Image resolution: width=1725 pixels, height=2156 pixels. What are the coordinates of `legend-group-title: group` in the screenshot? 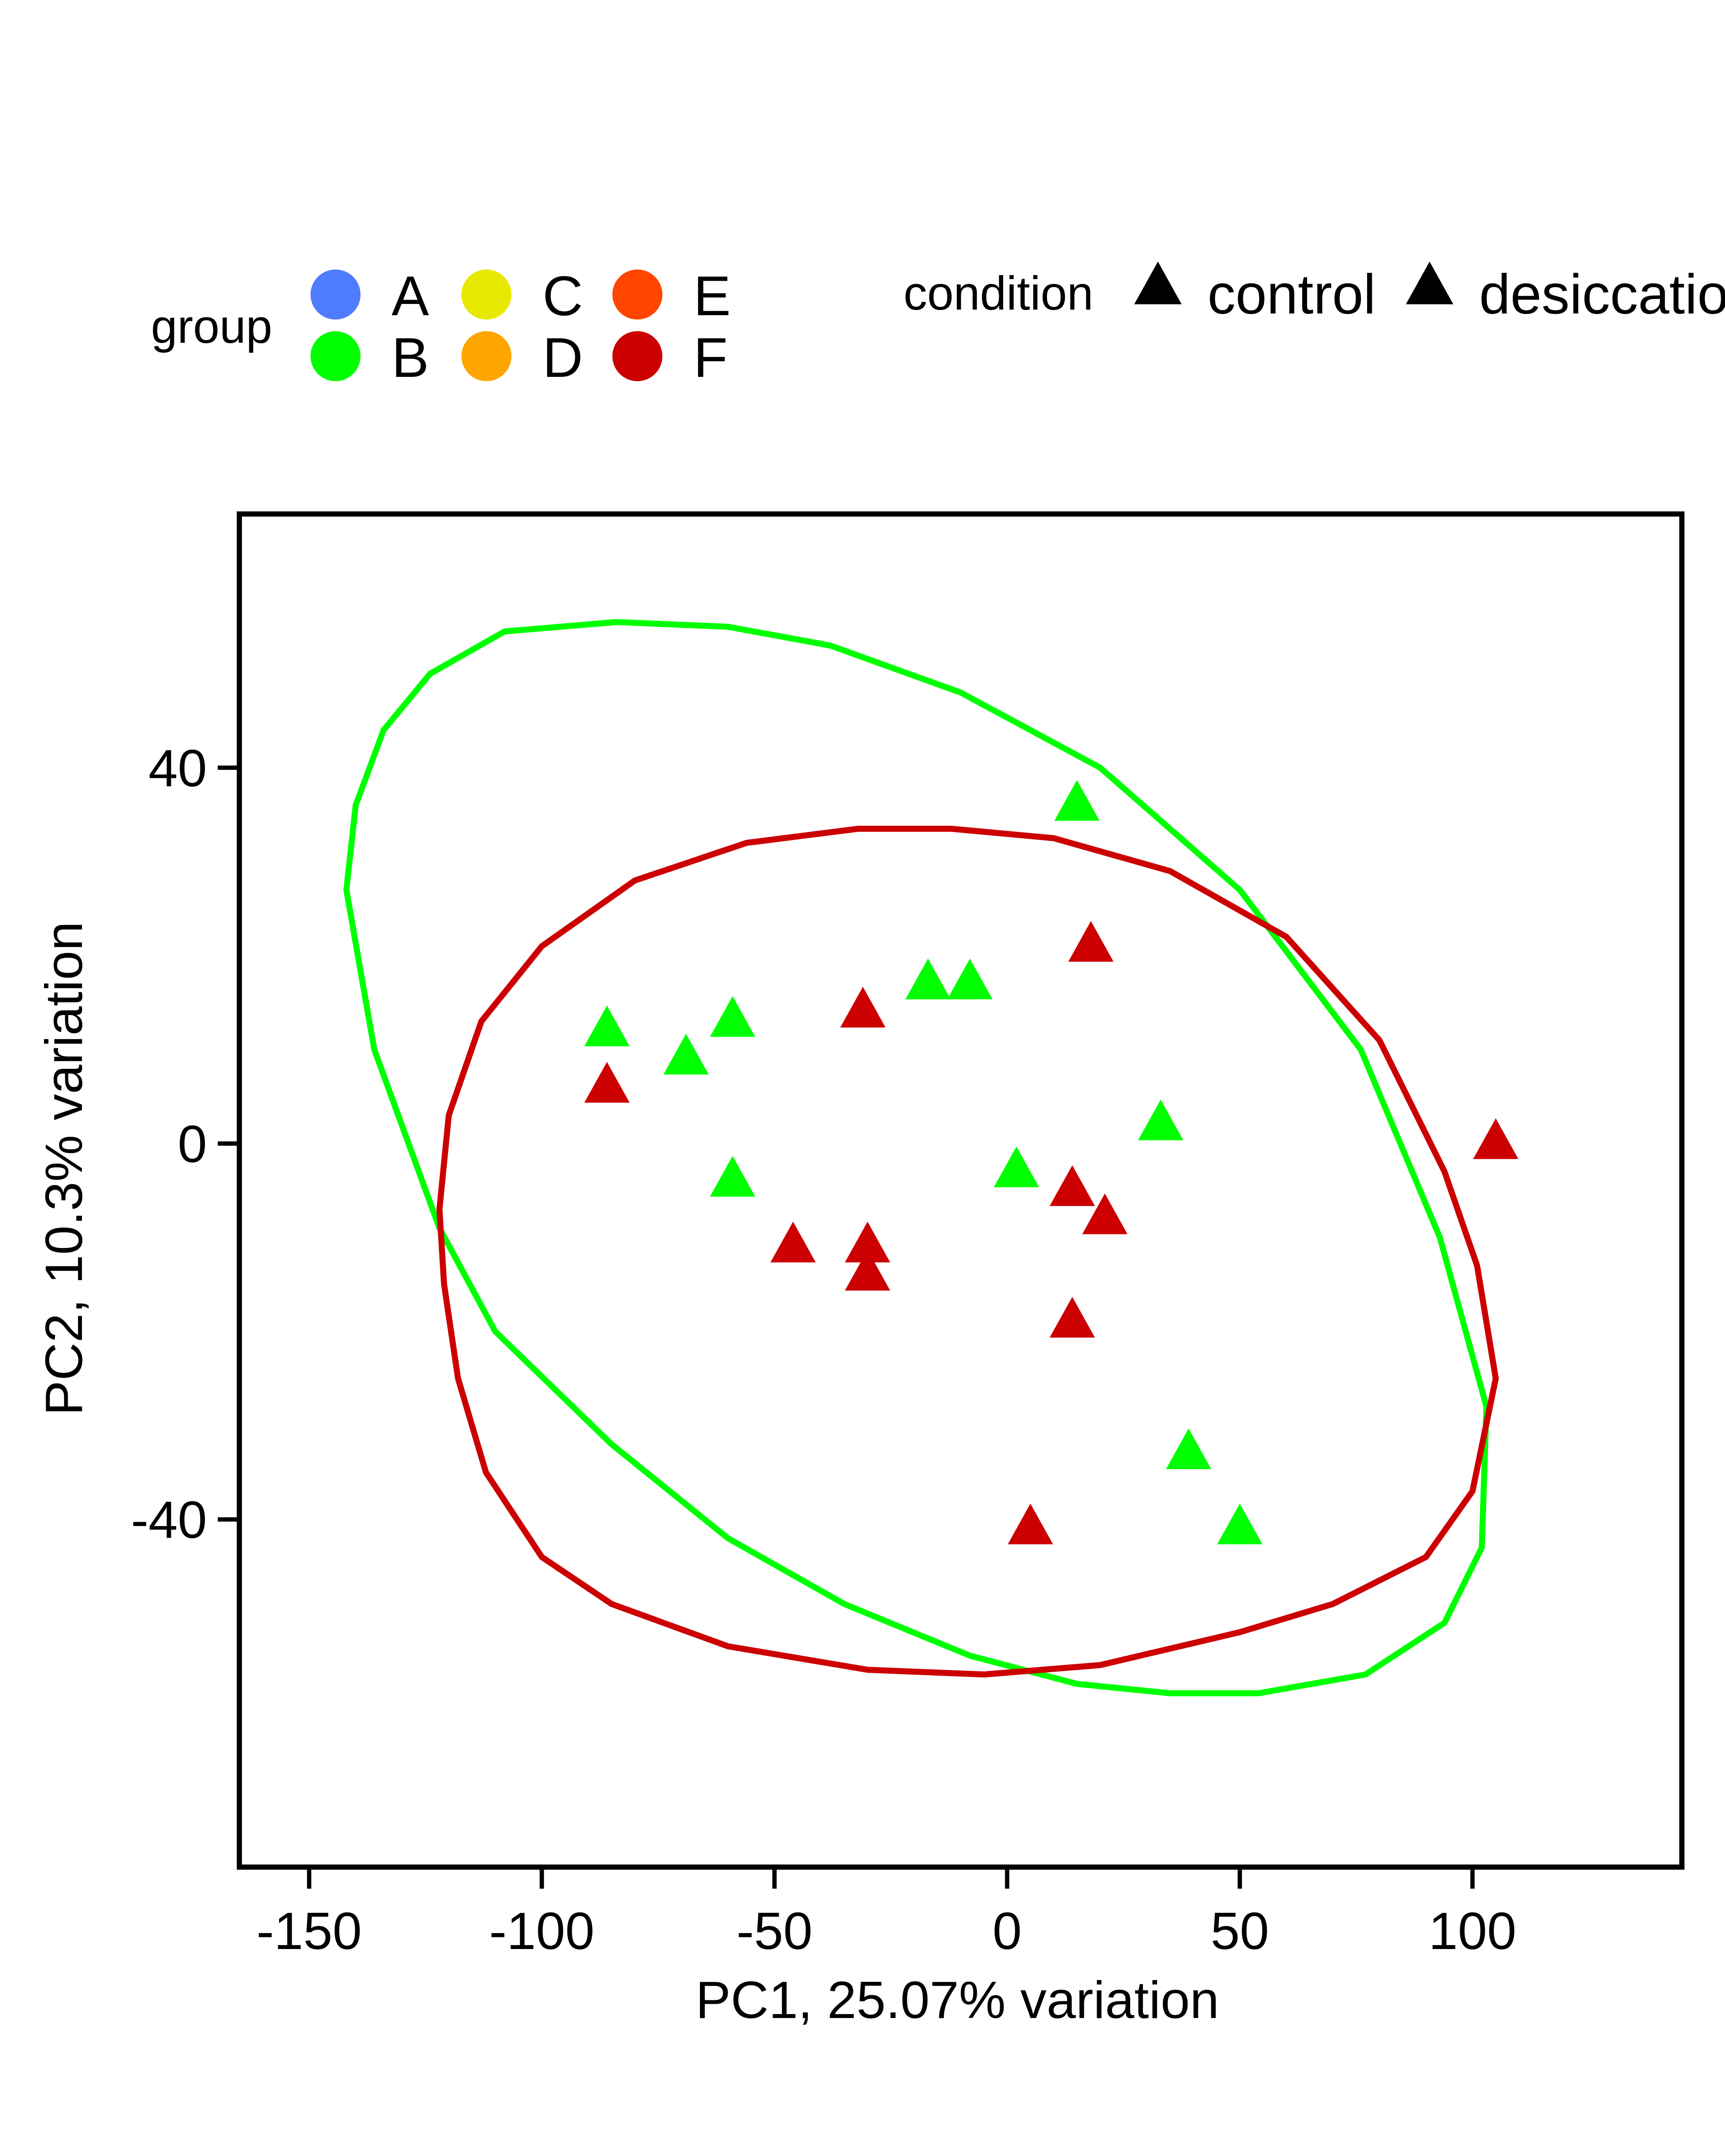 It's located at (212, 326).